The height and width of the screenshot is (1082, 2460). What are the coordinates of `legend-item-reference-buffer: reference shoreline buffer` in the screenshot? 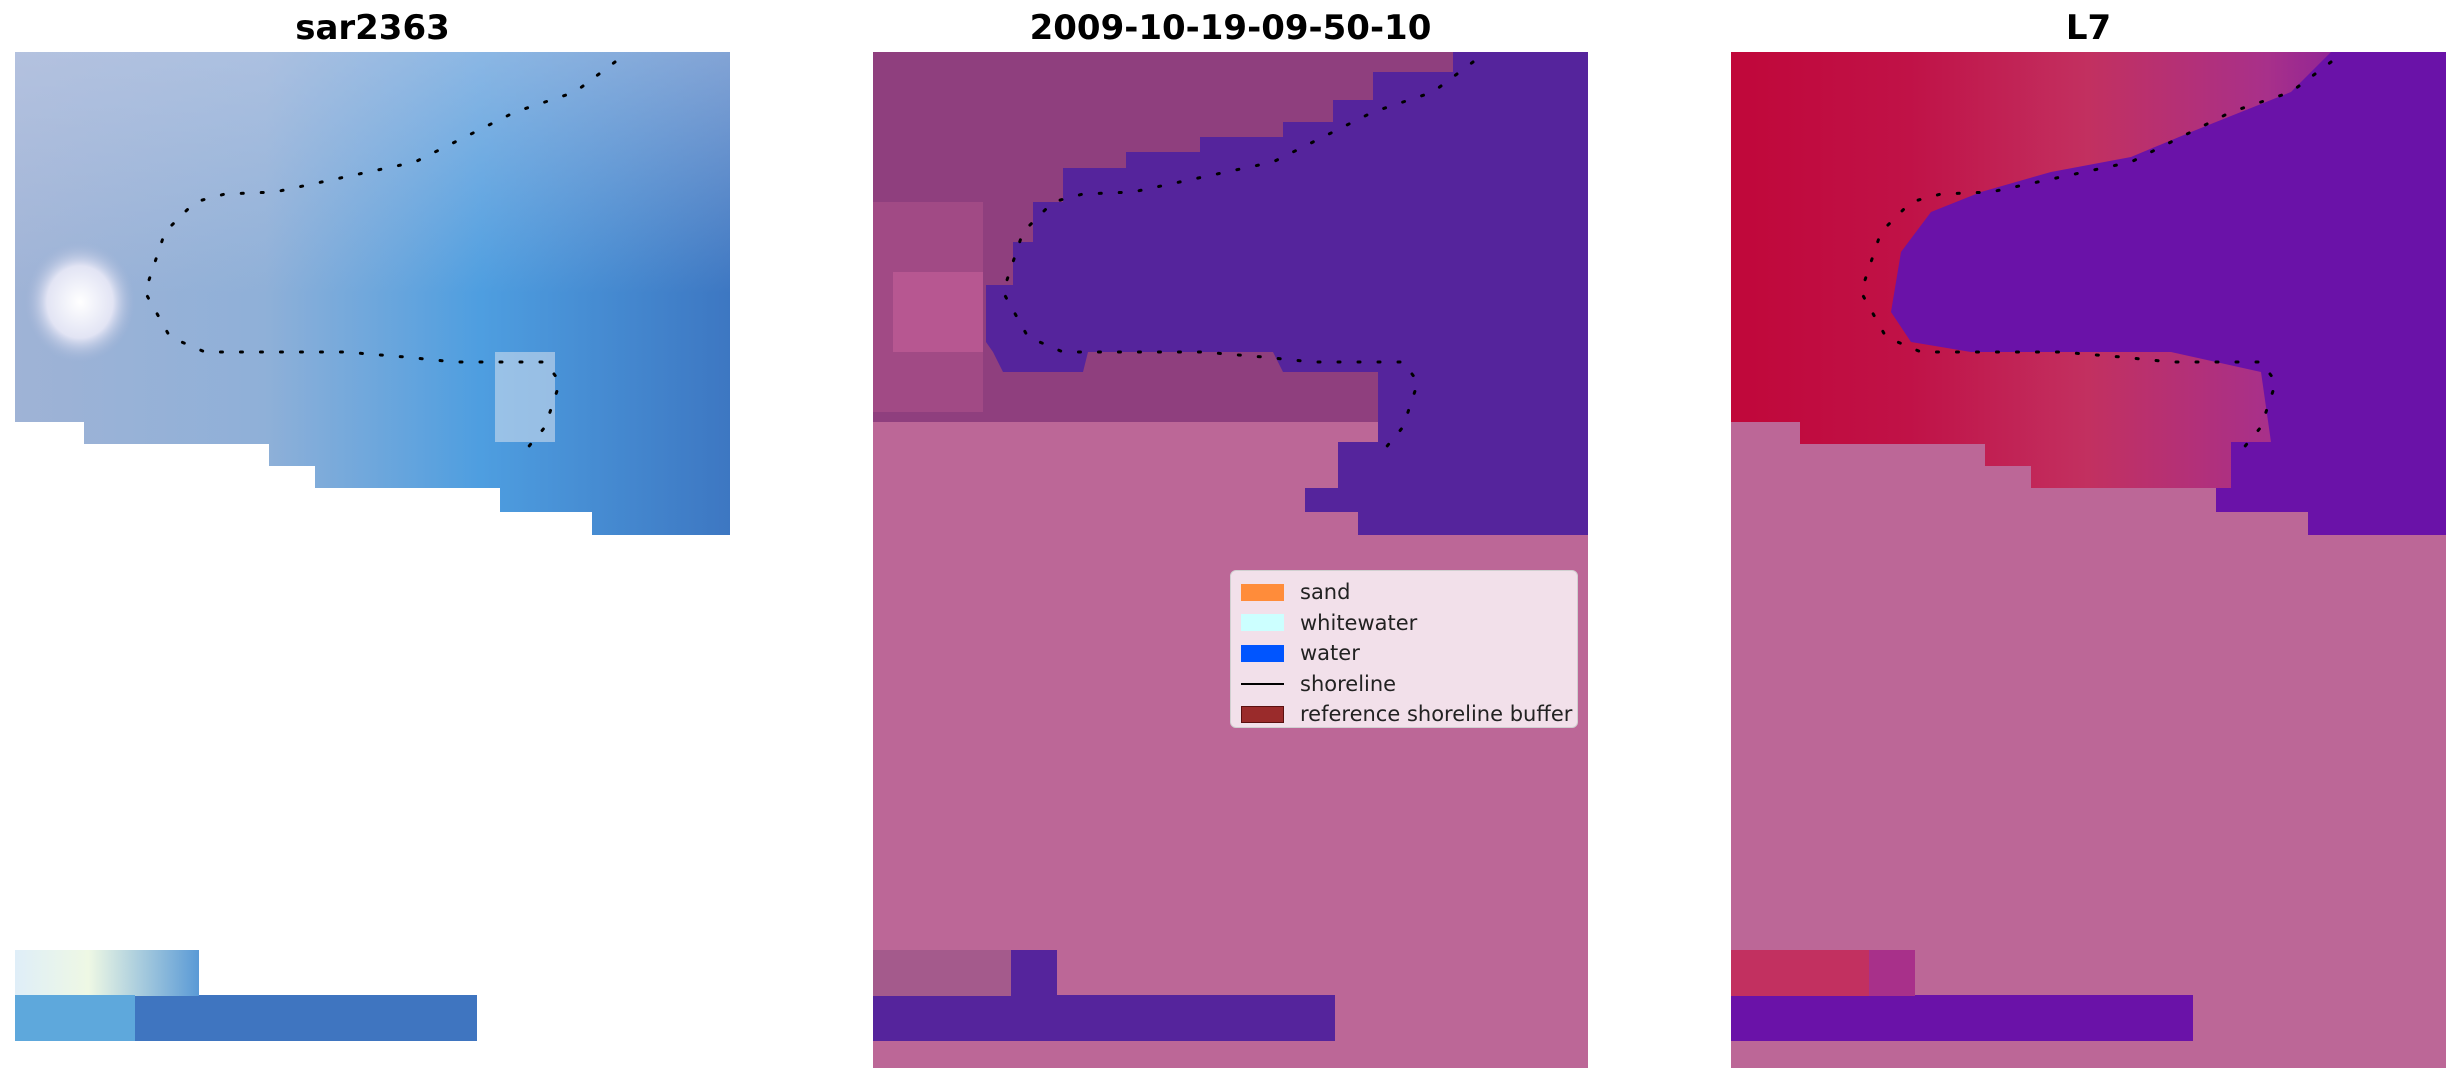 It's located at (1406, 714).